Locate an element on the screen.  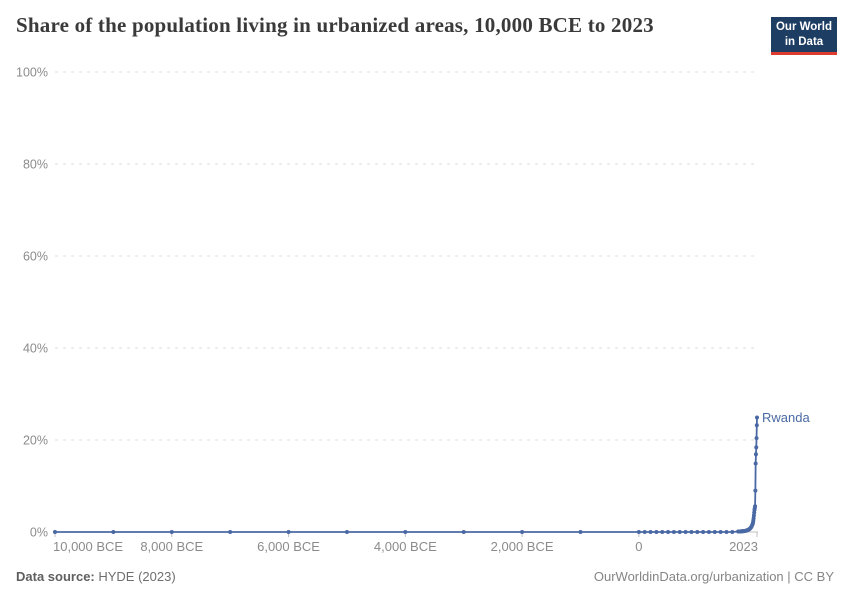
owid-logo-line2: in Data is located at coordinates (804, 41).